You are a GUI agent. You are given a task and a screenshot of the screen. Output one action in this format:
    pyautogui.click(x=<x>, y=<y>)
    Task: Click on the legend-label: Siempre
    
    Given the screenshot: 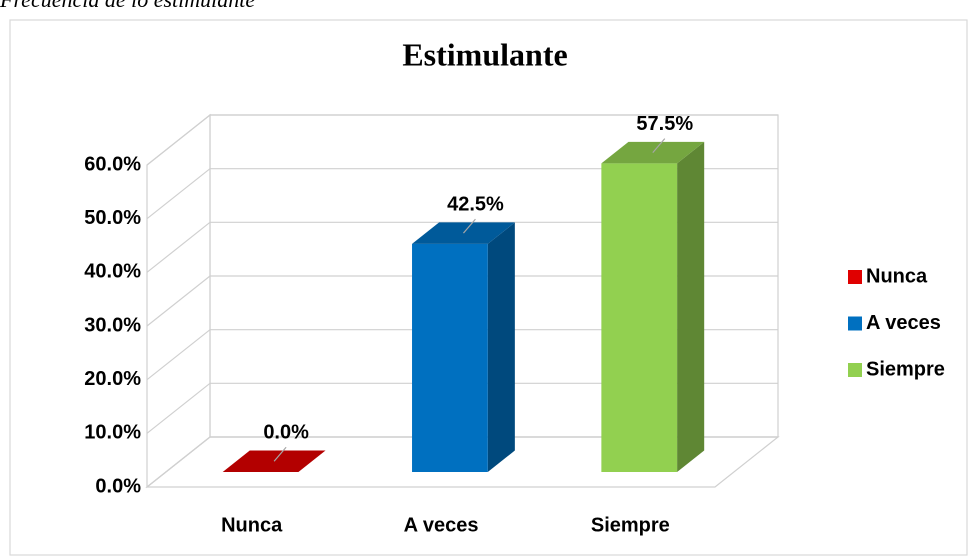 What is the action you would take?
    pyautogui.click(x=905, y=369)
    